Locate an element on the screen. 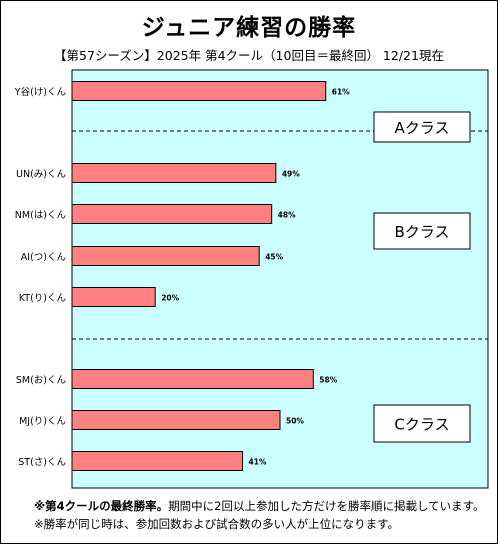  value-label: 48% is located at coordinates (287, 215).